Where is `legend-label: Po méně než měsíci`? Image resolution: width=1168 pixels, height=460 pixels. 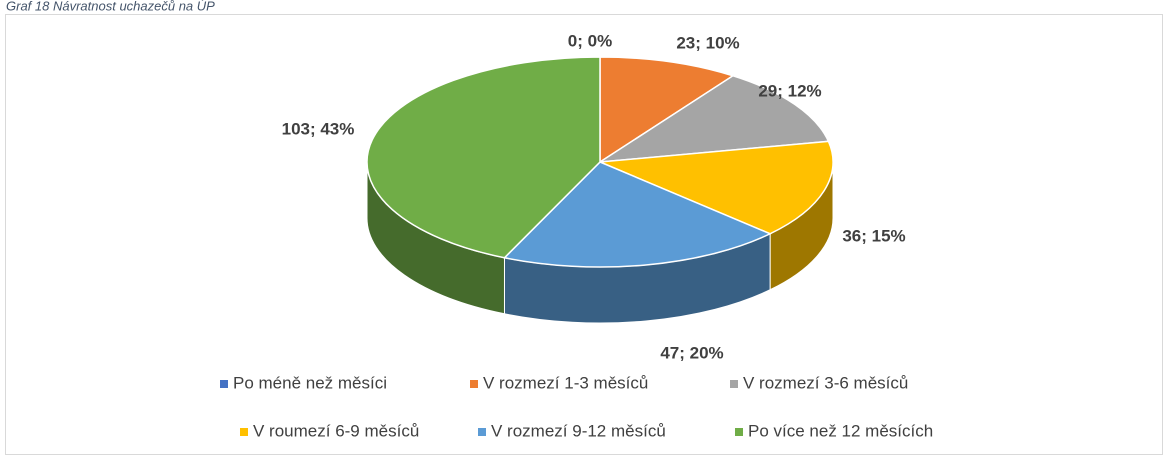
legend-label: Po méně než měsíci is located at coordinates (310, 382).